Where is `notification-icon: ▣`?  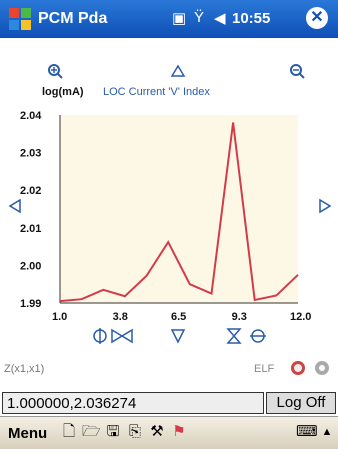
notification-icon: ▣ is located at coordinates (179, 18).